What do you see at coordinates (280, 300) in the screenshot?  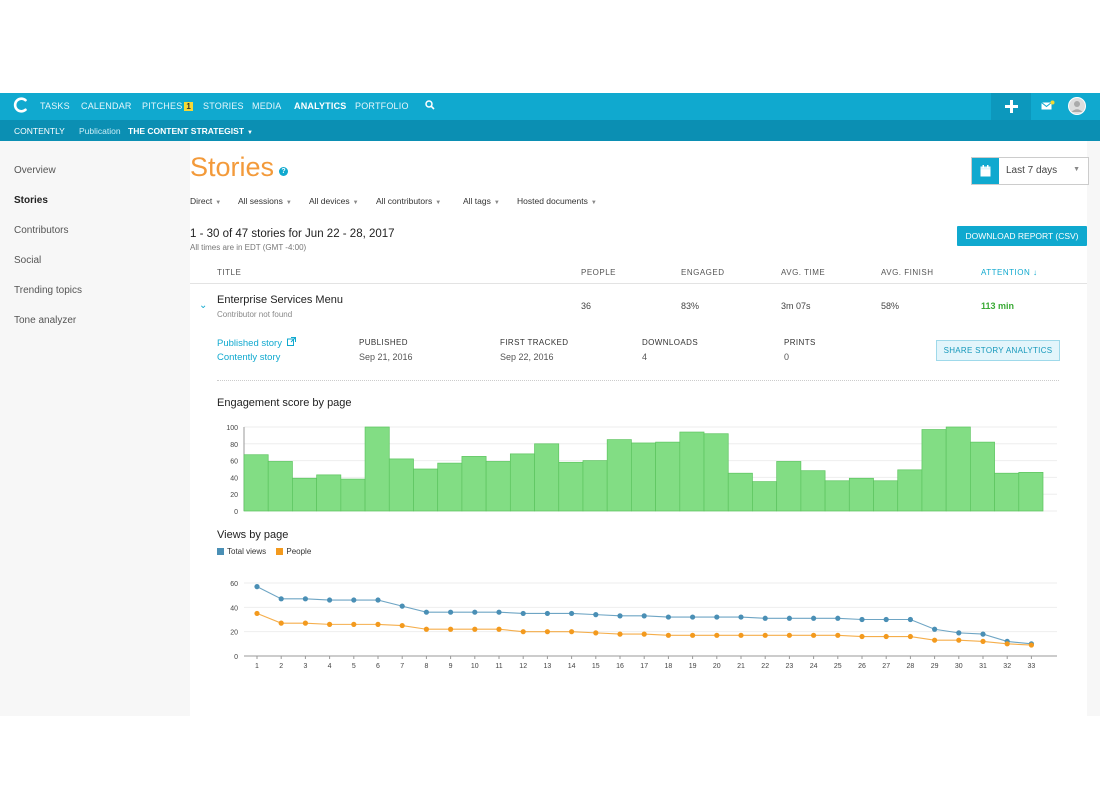 I see `story-title: Enterprise Services Menu` at bounding box center [280, 300].